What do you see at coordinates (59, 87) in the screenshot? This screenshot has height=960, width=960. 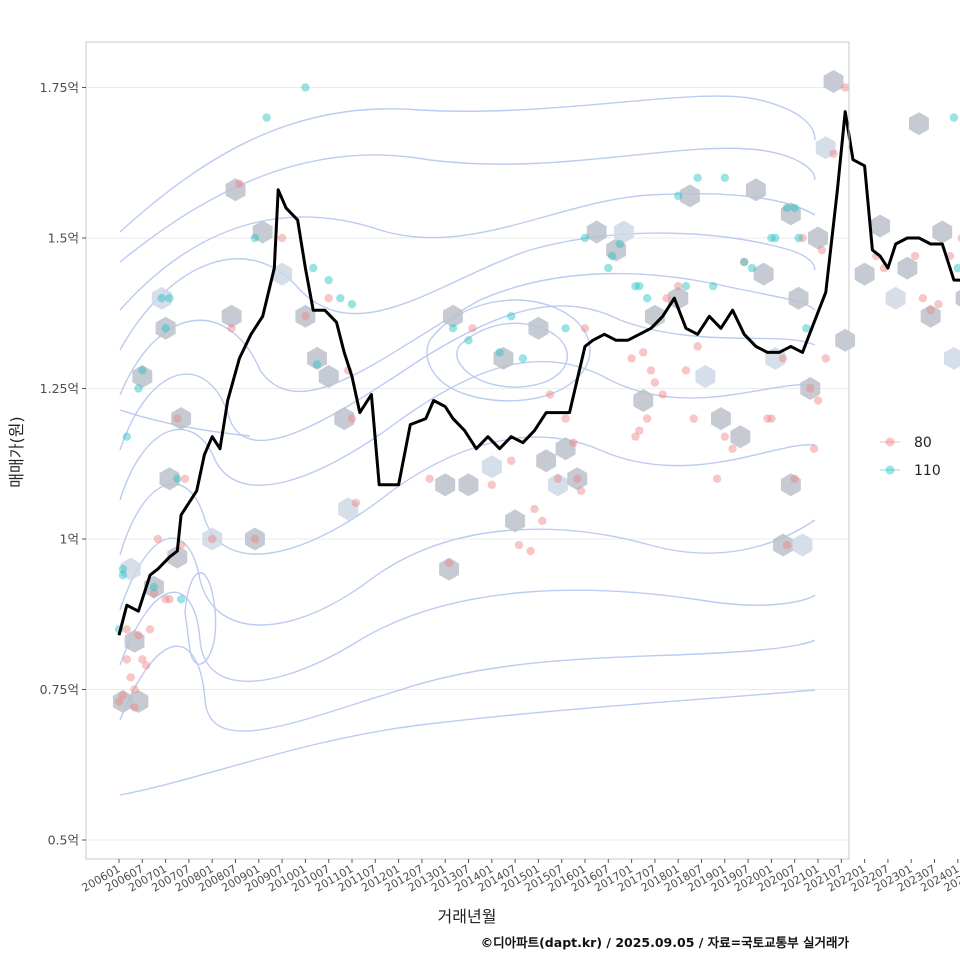 I see `y-tick-label: 1.75억` at bounding box center [59, 87].